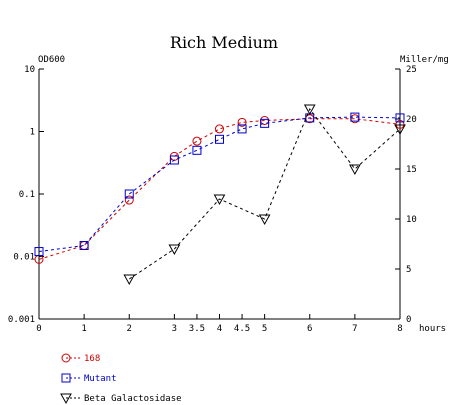 This screenshot has width=454, height=405. Describe the element at coordinates (264, 329) in the screenshot. I see `x-tick-label: 5` at that location.